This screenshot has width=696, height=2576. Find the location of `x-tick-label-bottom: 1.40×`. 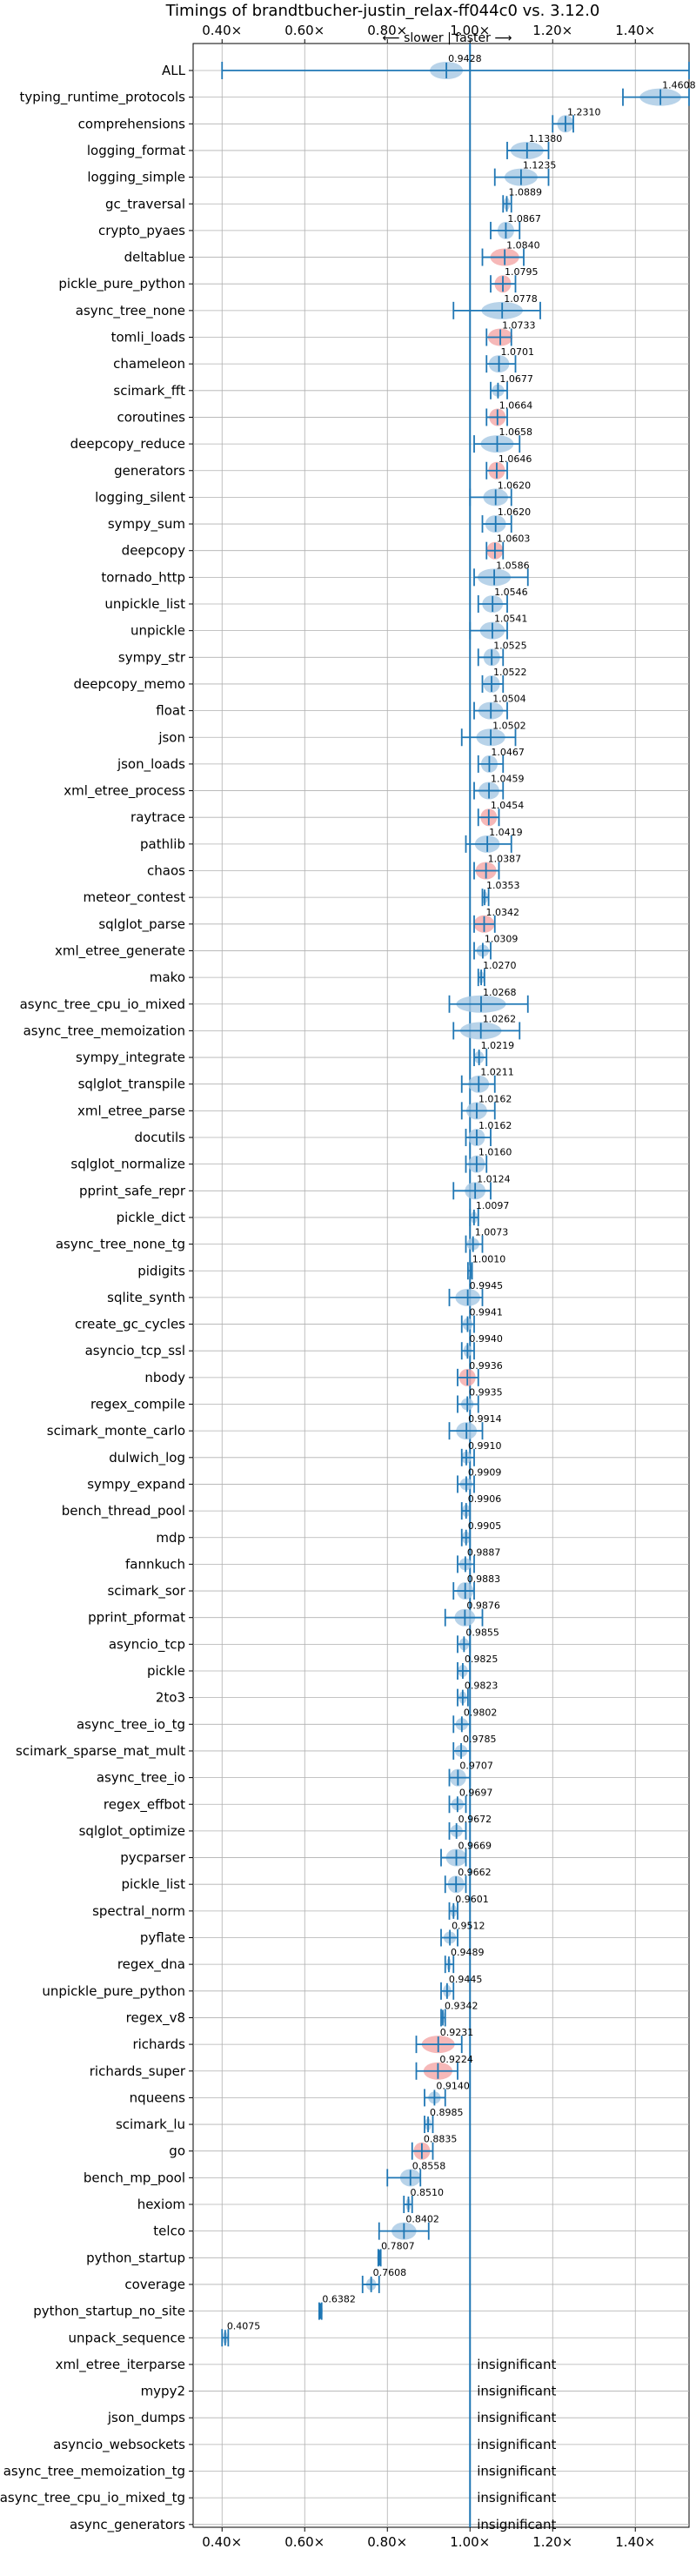

x-tick-label-bottom: 1.40× is located at coordinates (635, 2542).